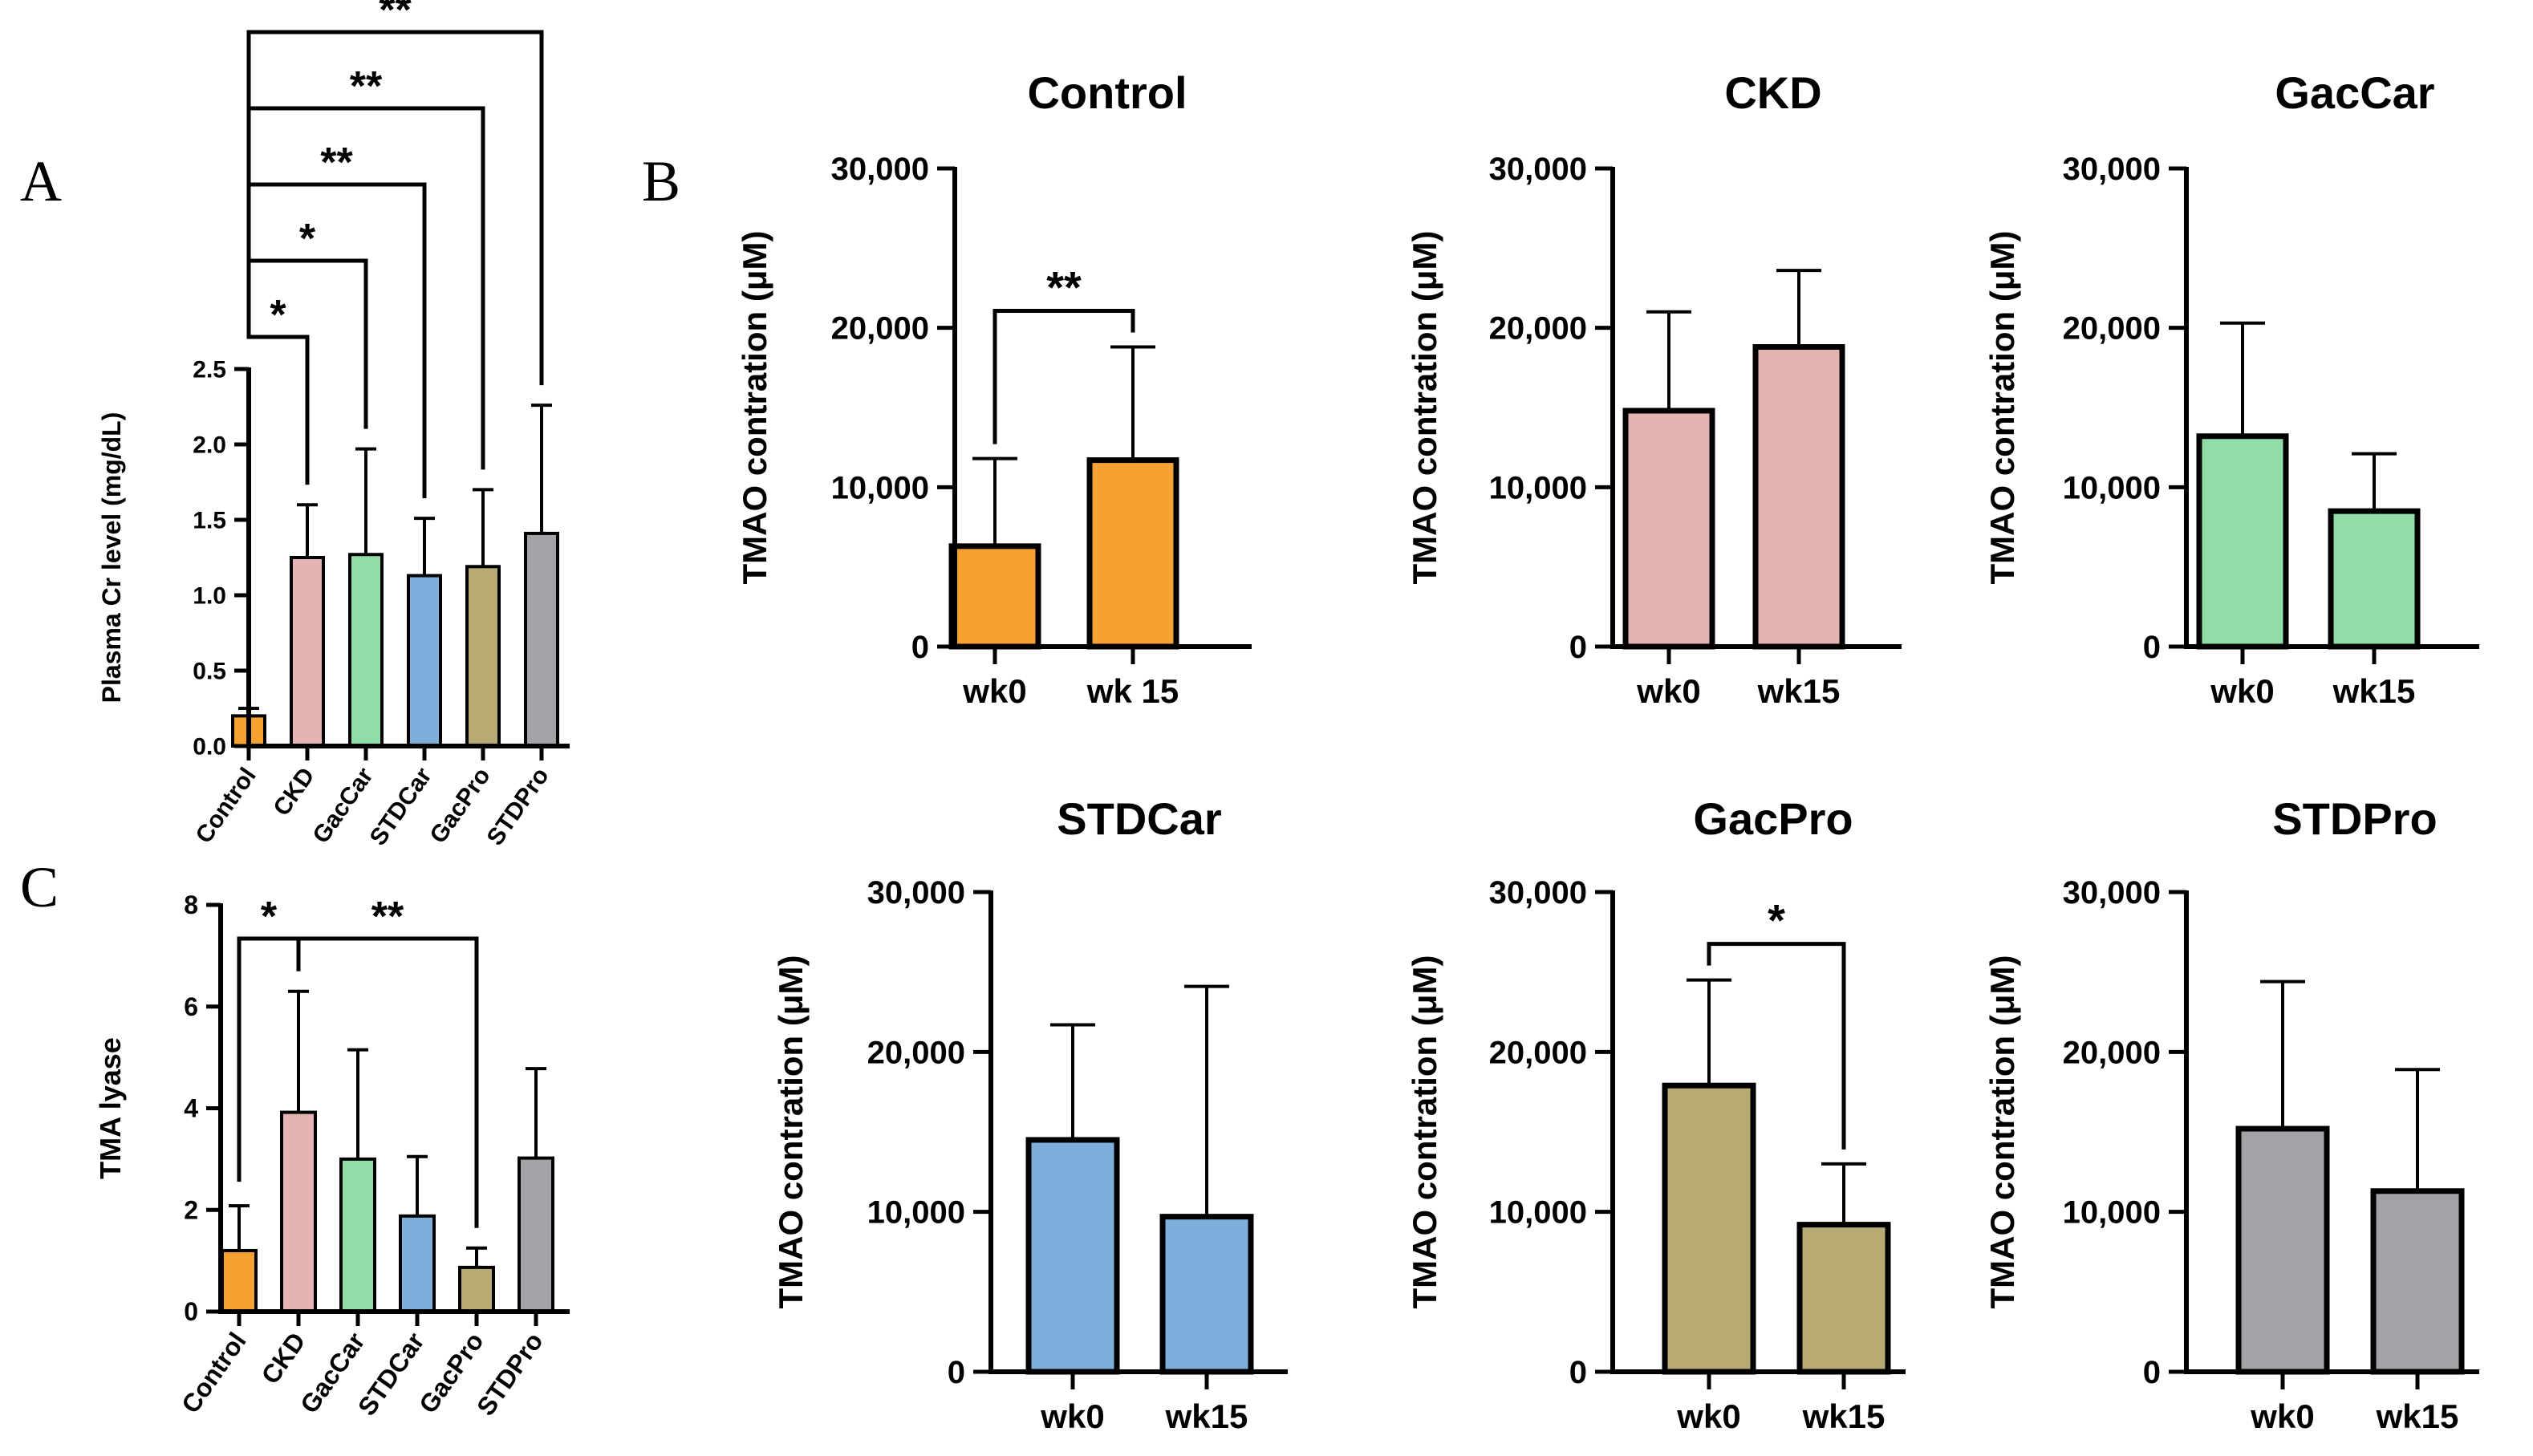 The image size is (2533, 1456). Describe the element at coordinates (191, 1108) in the screenshot. I see `y-tick-label: 4` at that location.